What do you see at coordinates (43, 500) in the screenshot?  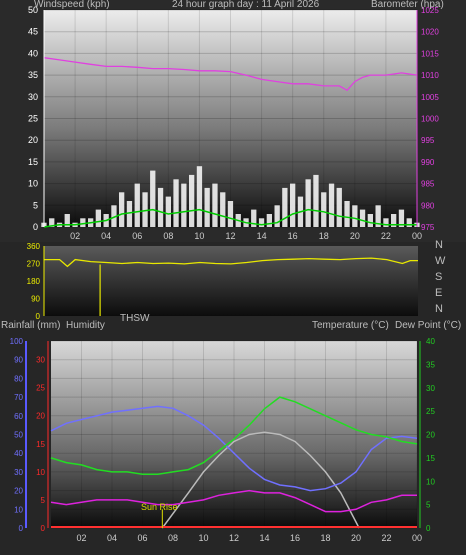 I see `rain-tick-1: 5` at bounding box center [43, 500].